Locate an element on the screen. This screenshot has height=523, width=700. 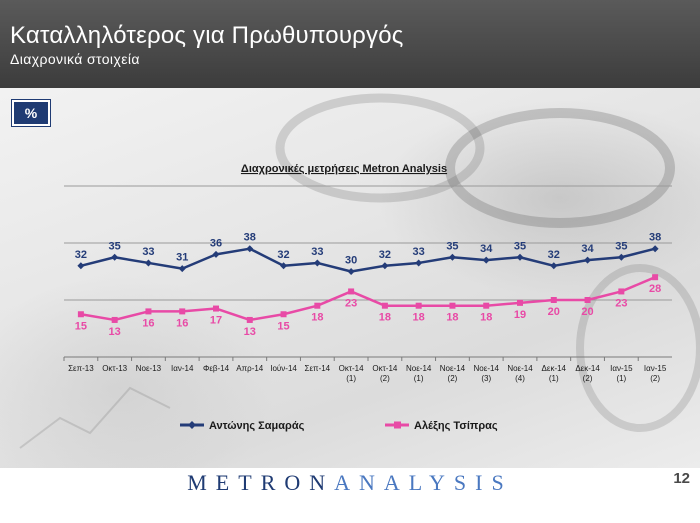
data-label: 20 is located at coordinates (587, 312).